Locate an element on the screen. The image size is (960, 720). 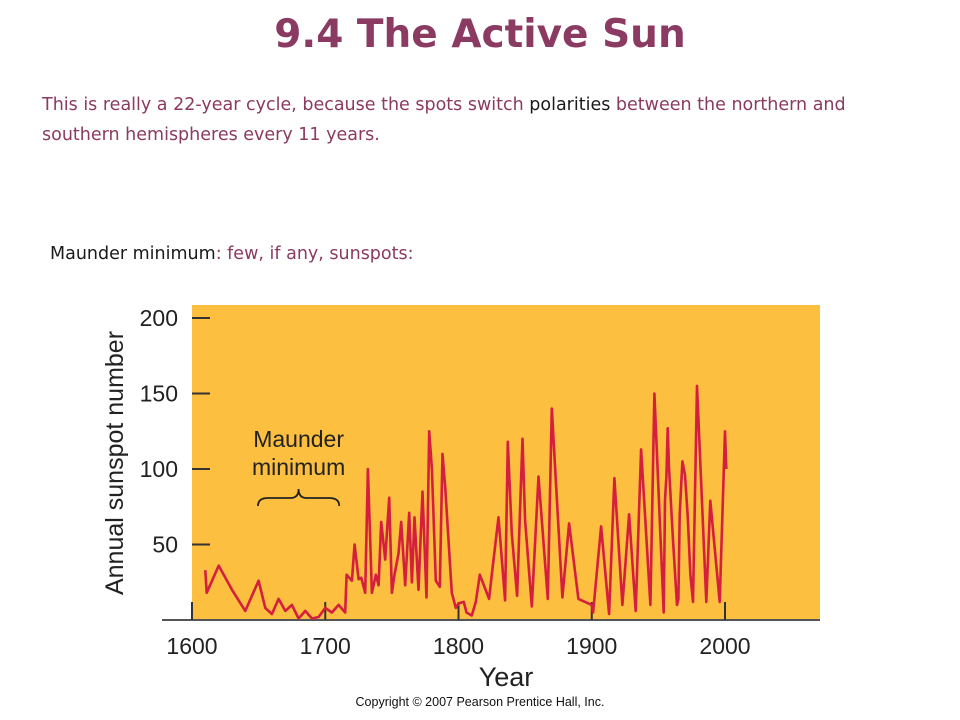
x-tick-label-1800: 1800 is located at coordinates (458, 646).